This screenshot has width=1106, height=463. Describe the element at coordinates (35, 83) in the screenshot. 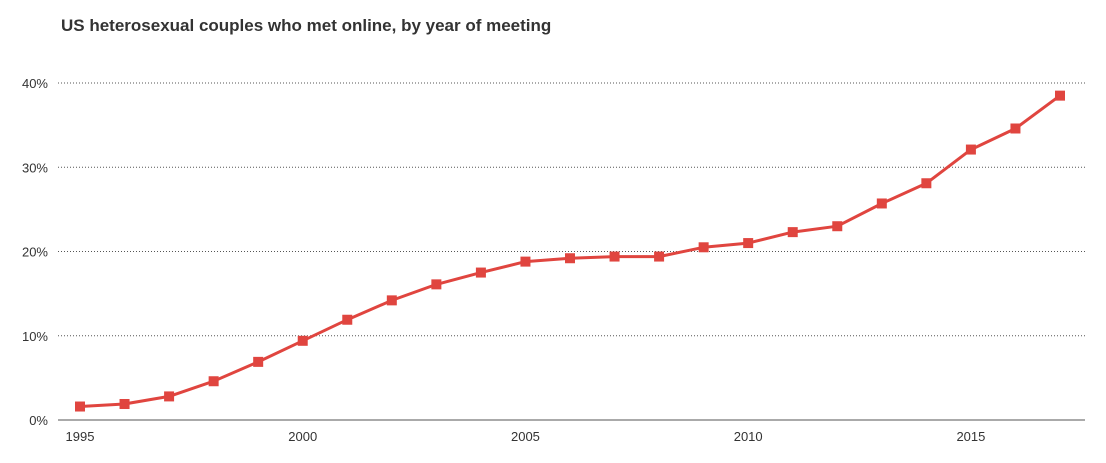

I see `y-tick-label: 40%` at that location.